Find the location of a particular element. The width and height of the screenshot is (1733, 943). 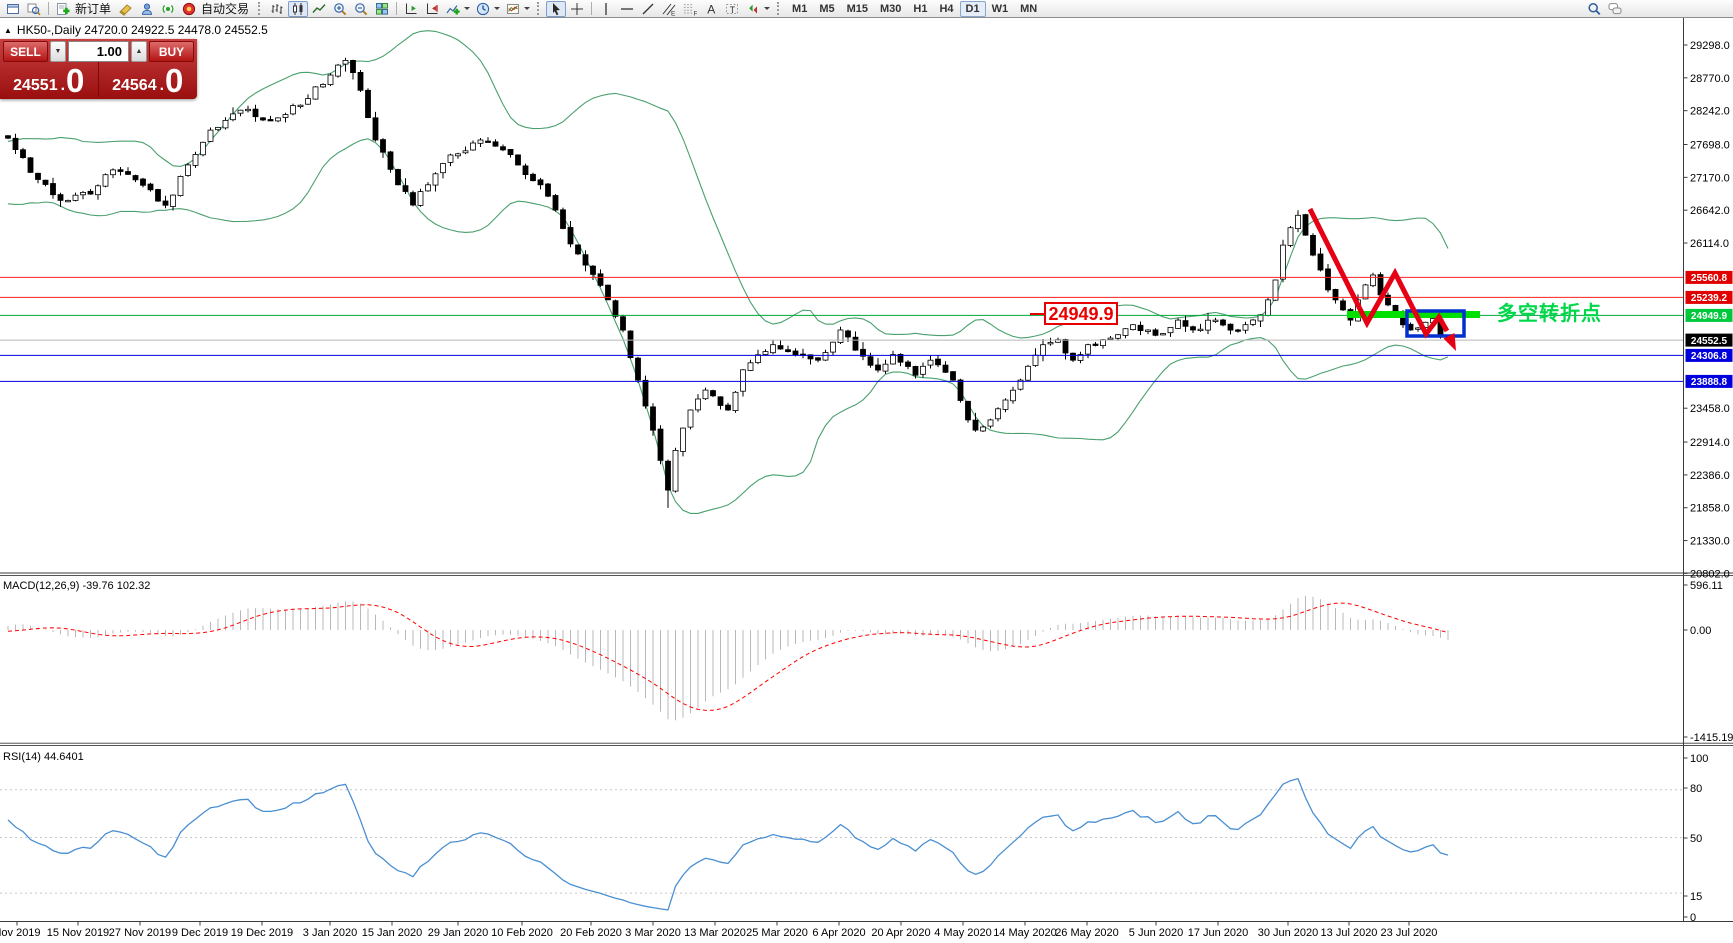

rsi-indicator-label: RSI(14) 44.6401 is located at coordinates (43, 757).